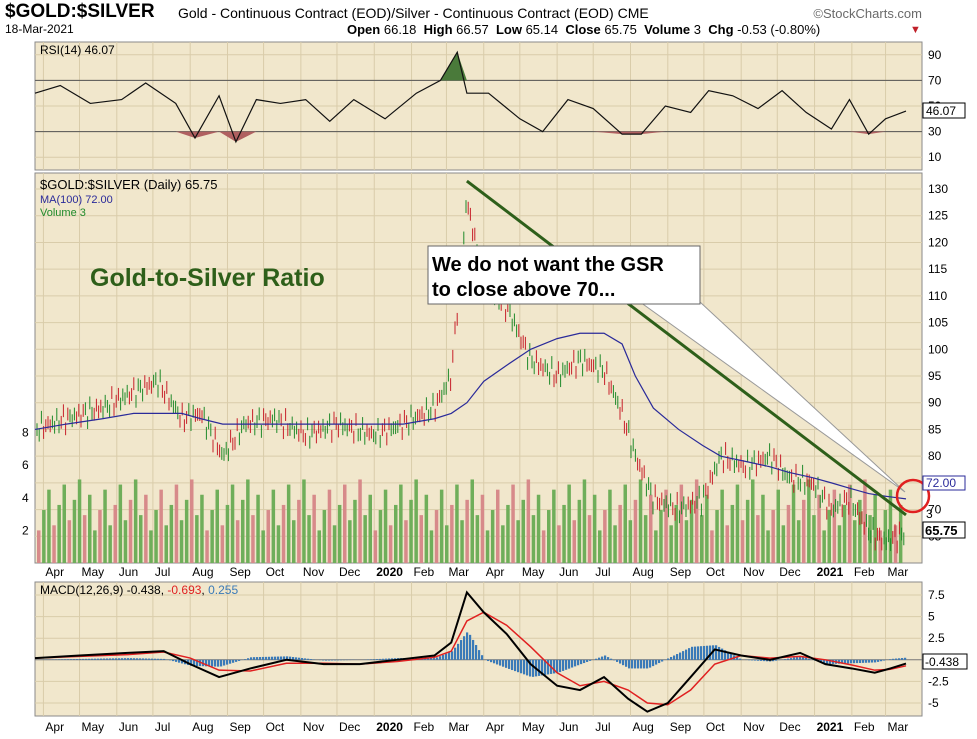 The width and height of the screenshot is (977, 739). Describe the element at coordinates (753, 572) in the screenshot. I see `x-tick-label: Nov` at that location.